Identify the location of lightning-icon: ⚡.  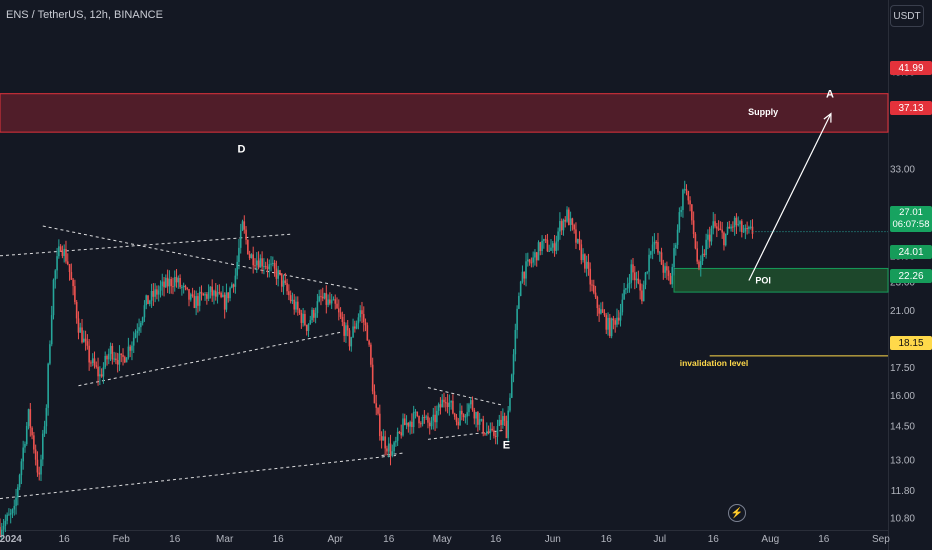
(737, 513).